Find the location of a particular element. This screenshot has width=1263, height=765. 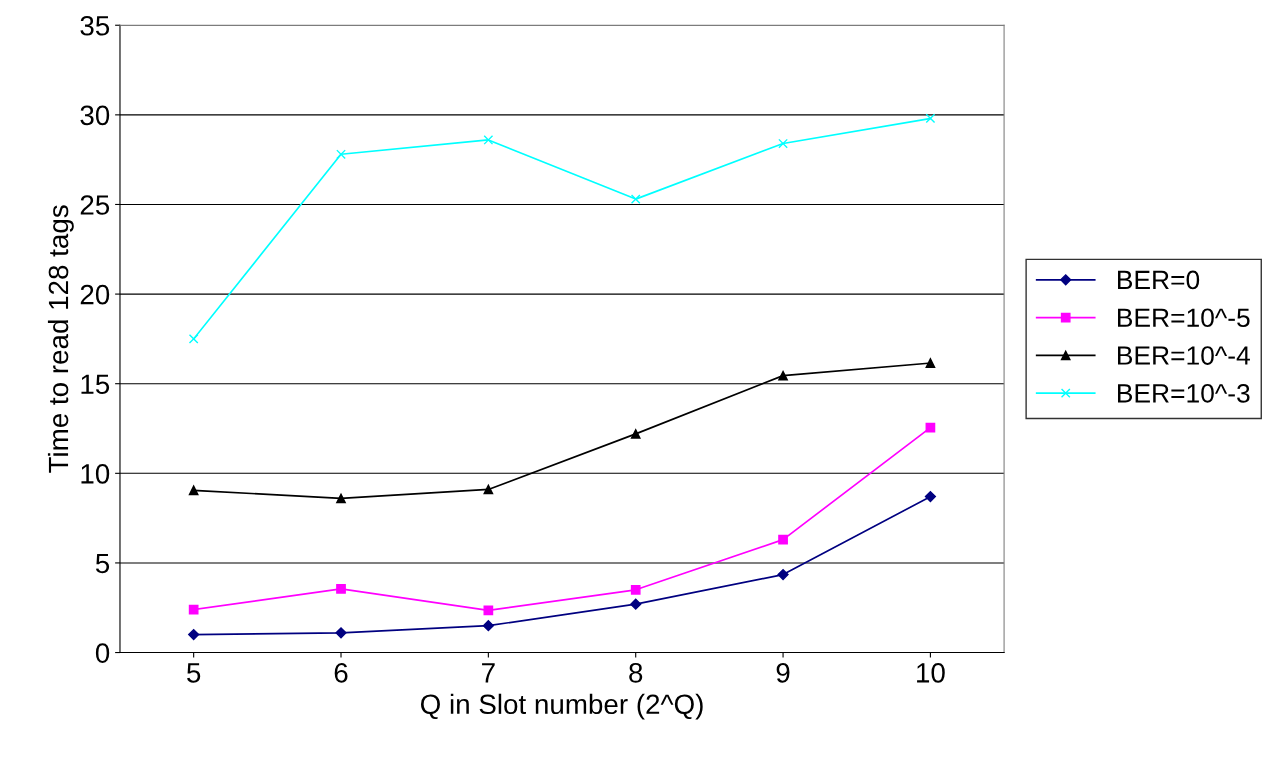

y-tick-label: 15 is located at coordinates (95, 384).